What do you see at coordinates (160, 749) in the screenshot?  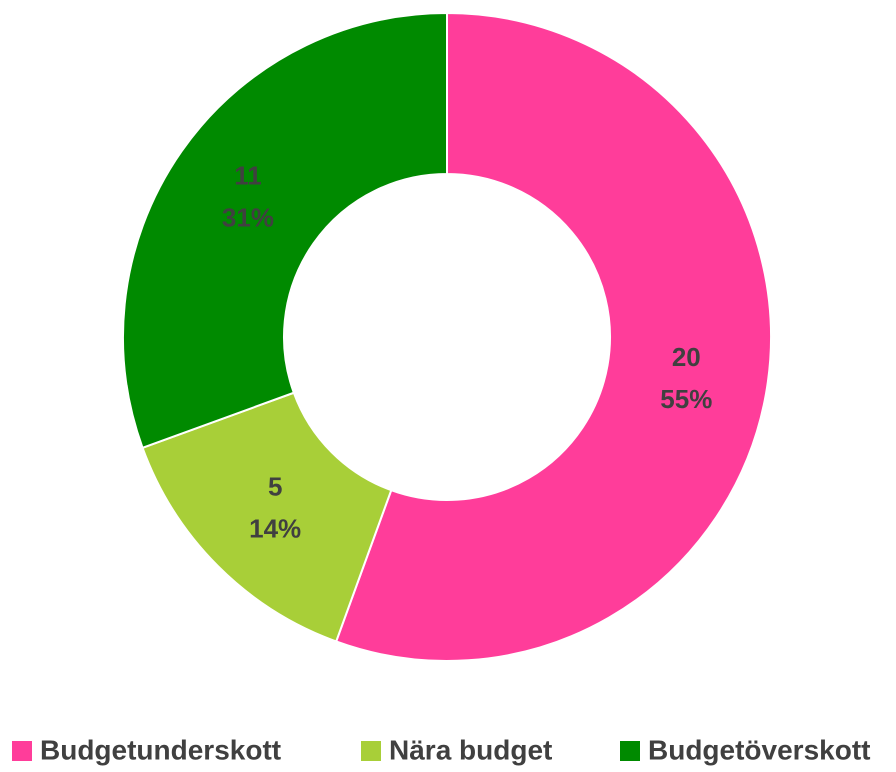 I see `legend-label: Budgetunderskott` at bounding box center [160, 749].